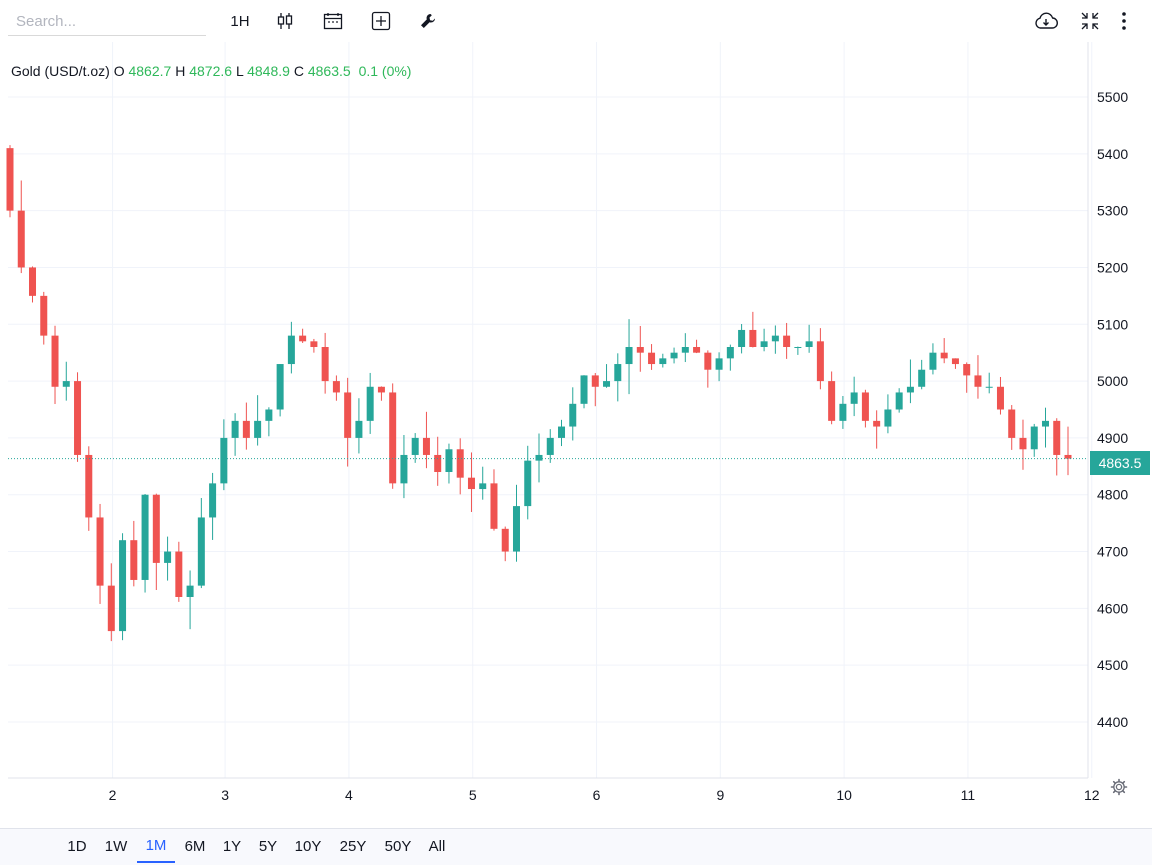 Image resolution: width=1152 pixels, height=865 pixels. I want to click on legend-open-value: 4862.7, so click(150, 71).